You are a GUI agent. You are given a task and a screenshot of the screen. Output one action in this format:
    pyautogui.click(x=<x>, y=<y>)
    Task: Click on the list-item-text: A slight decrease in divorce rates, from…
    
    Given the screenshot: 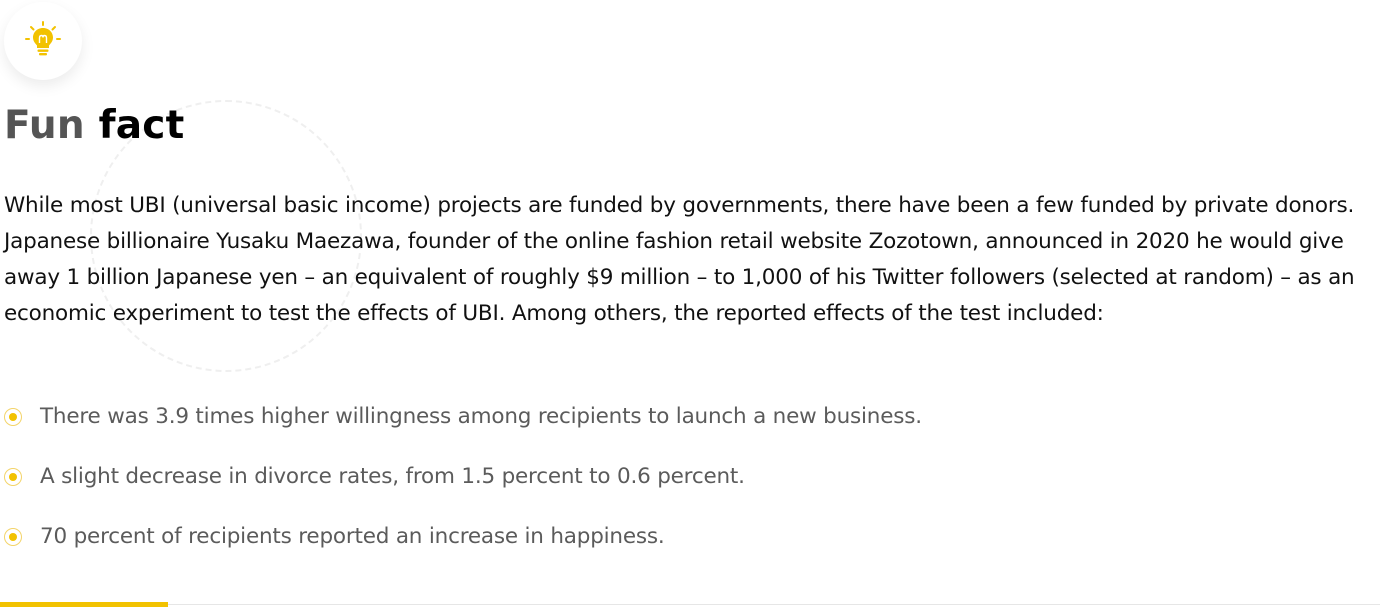 What is the action you would take?
    pyautogui.click(x=392, y=476)
    